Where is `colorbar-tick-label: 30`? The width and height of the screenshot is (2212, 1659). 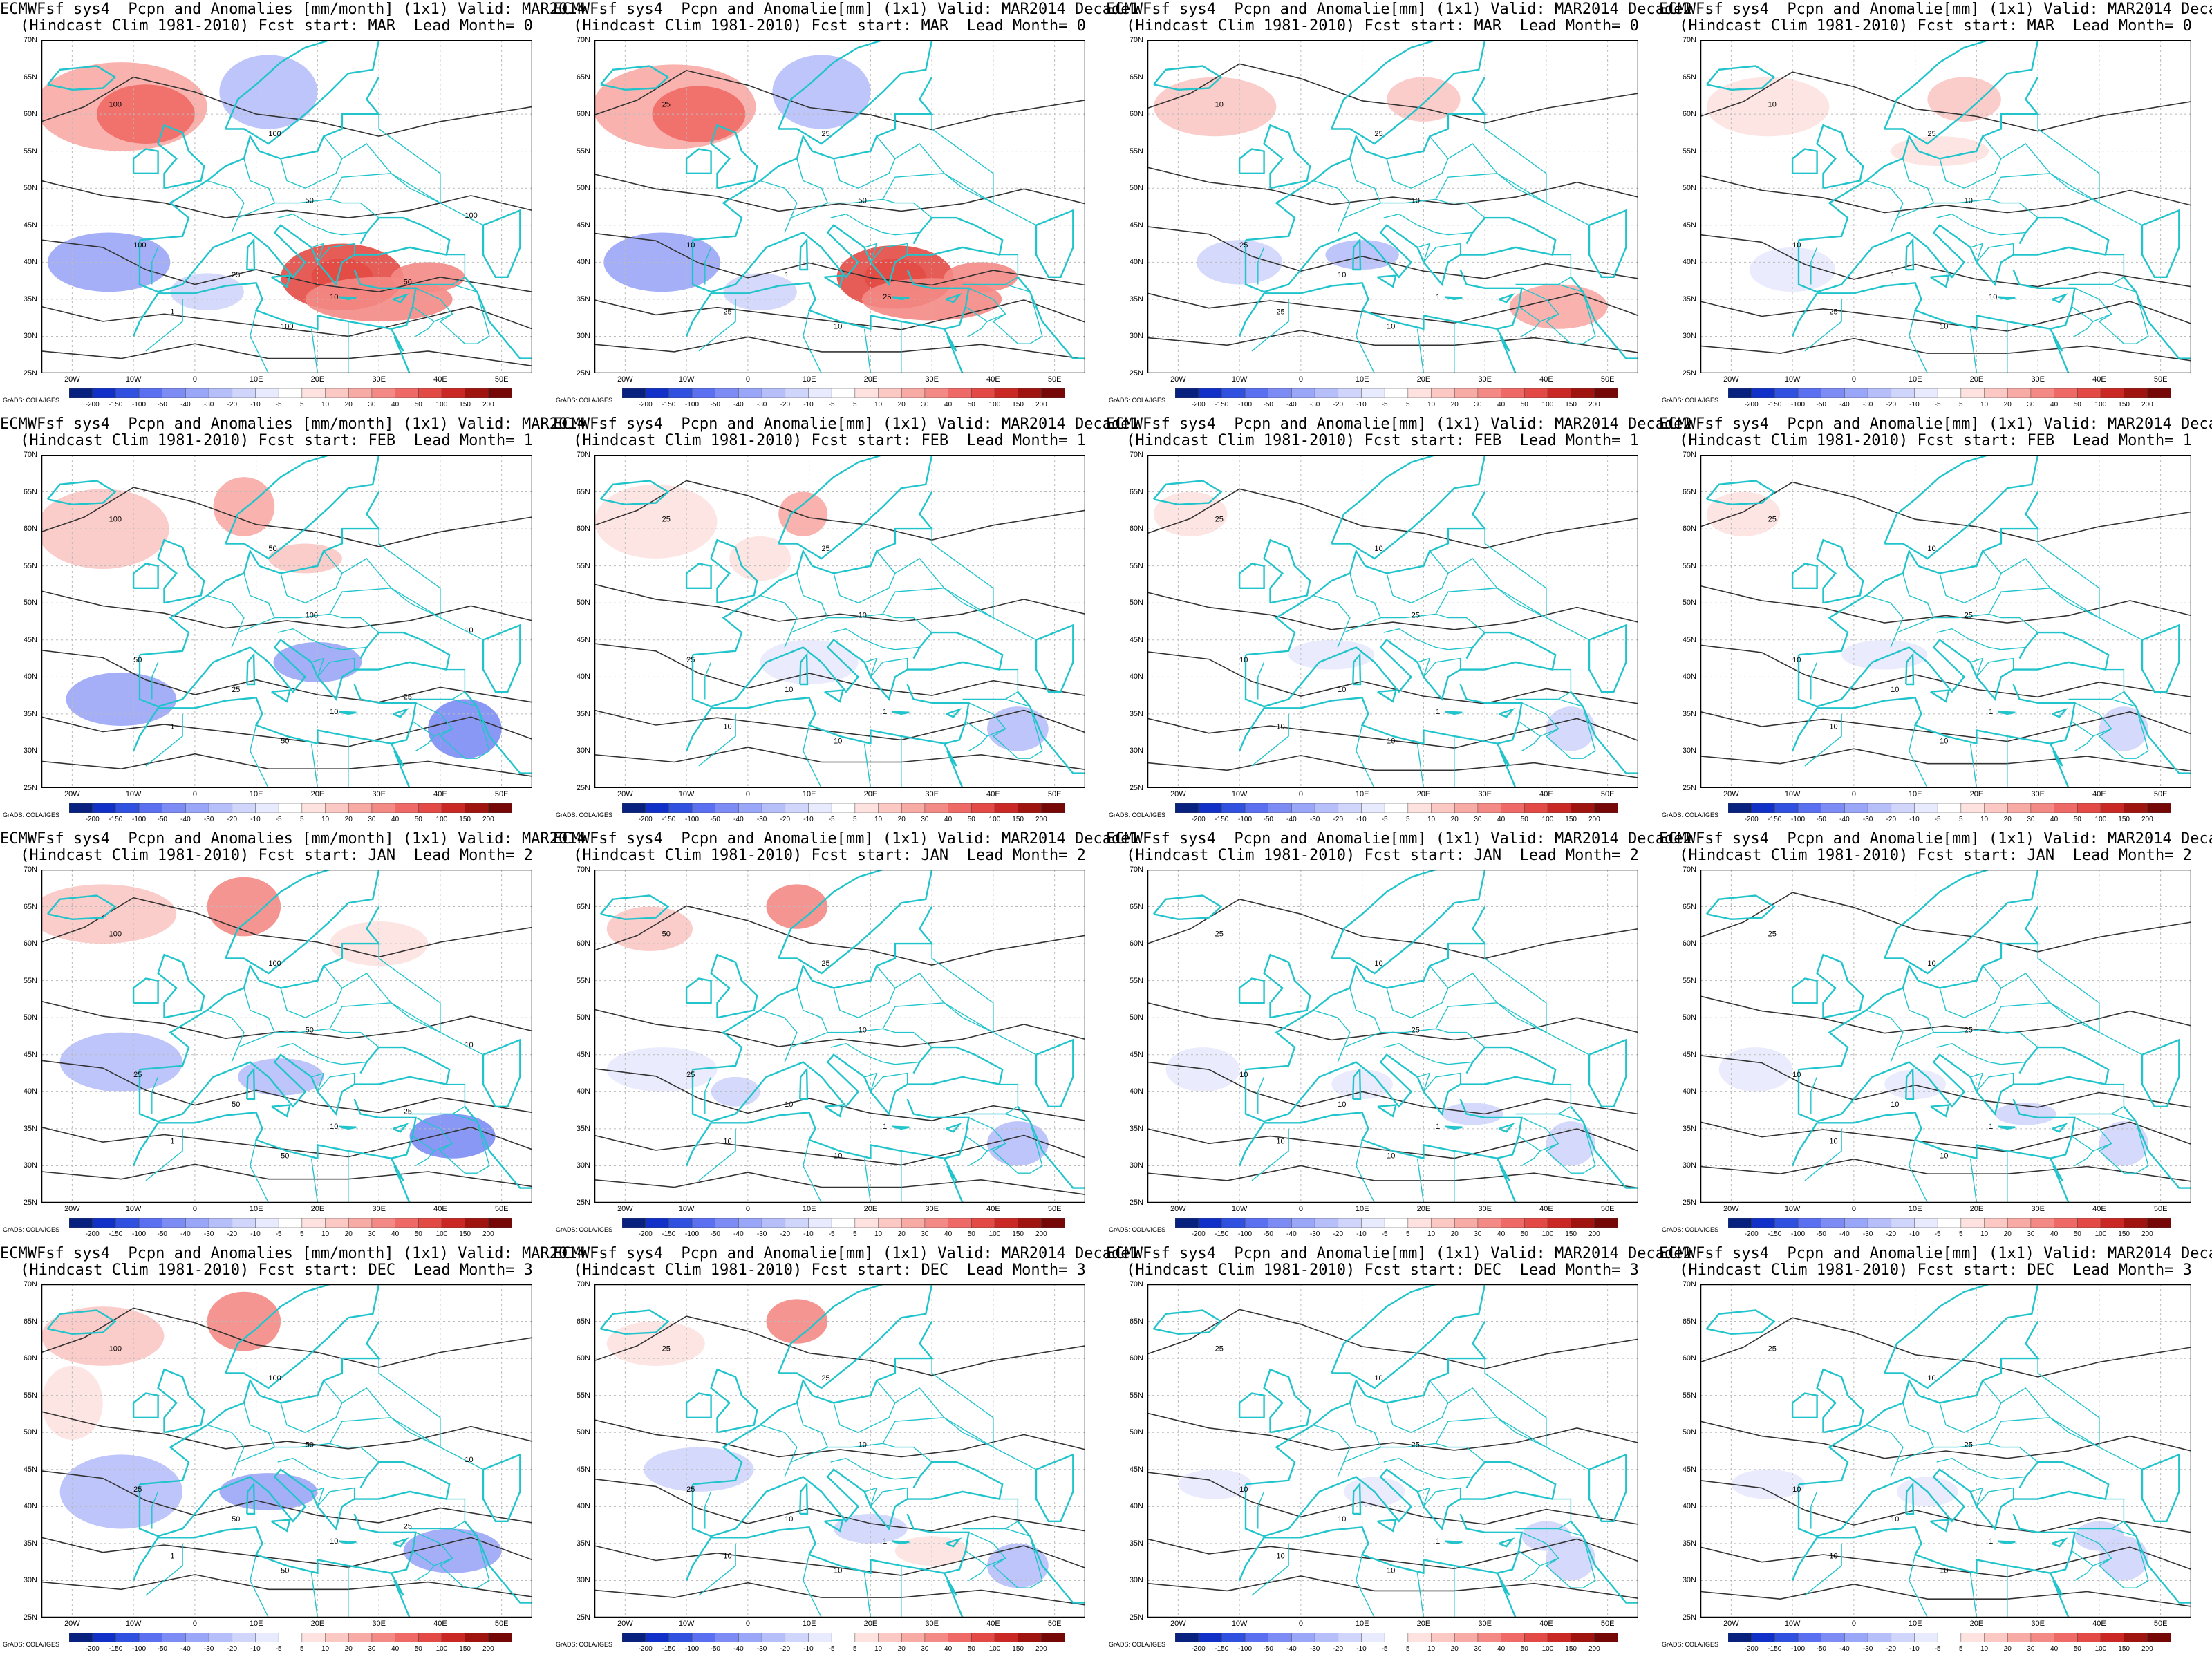 colorbar-tick-label: 30 is located at coordinates (925, 405).